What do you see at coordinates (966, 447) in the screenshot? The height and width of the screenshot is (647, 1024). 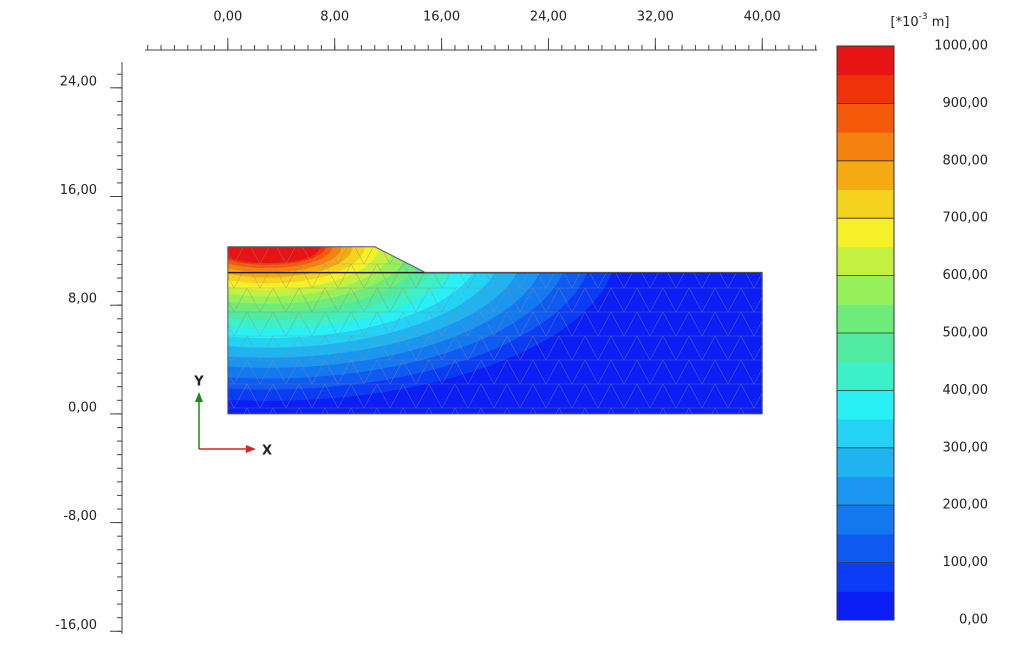 I see `colorbar-label: 300,00` at bounding box center [966, 447].